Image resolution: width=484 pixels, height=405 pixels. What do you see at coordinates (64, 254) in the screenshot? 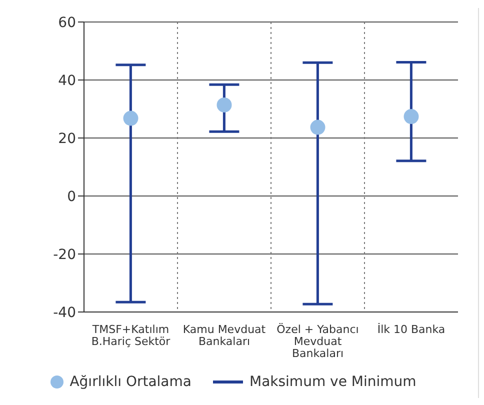
I see `y-tick-label: -20` at bounding box center [64, 254].